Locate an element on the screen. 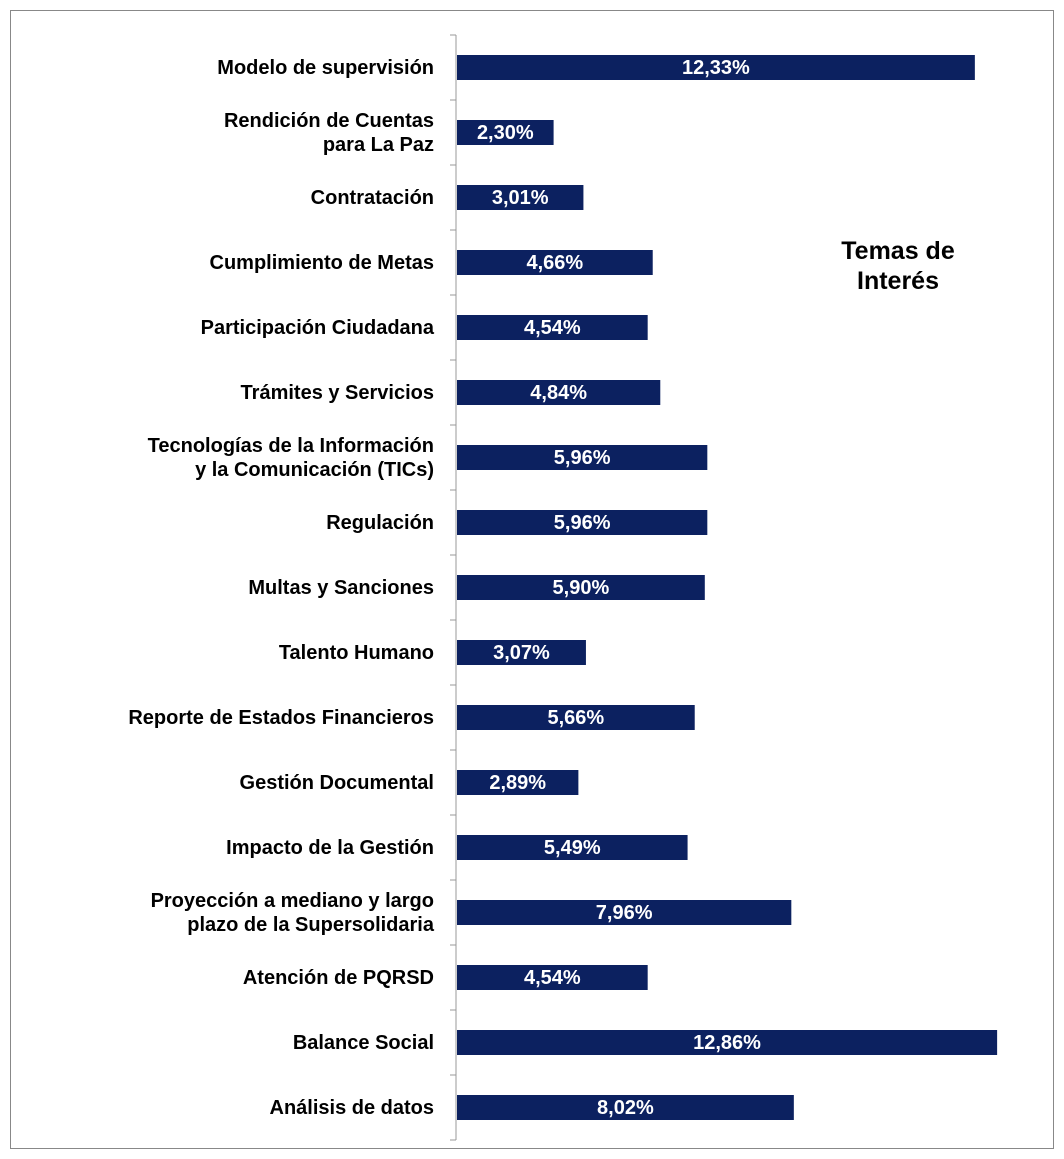  category-label: Impacto de la Gestión is located at coordinates (330, 847).